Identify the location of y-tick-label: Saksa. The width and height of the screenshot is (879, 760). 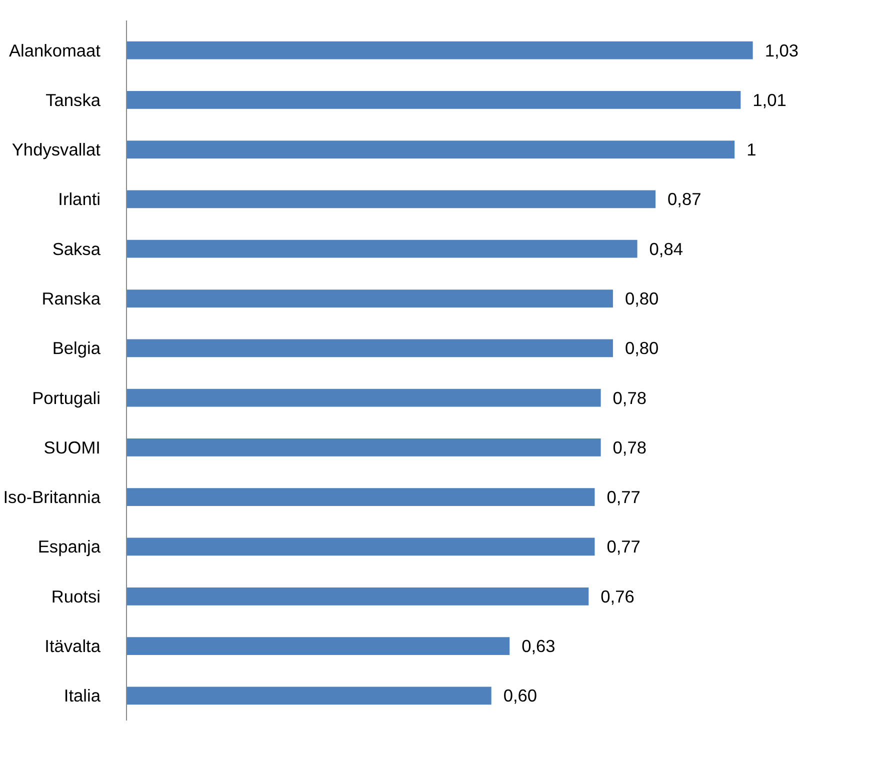
(76, 248).